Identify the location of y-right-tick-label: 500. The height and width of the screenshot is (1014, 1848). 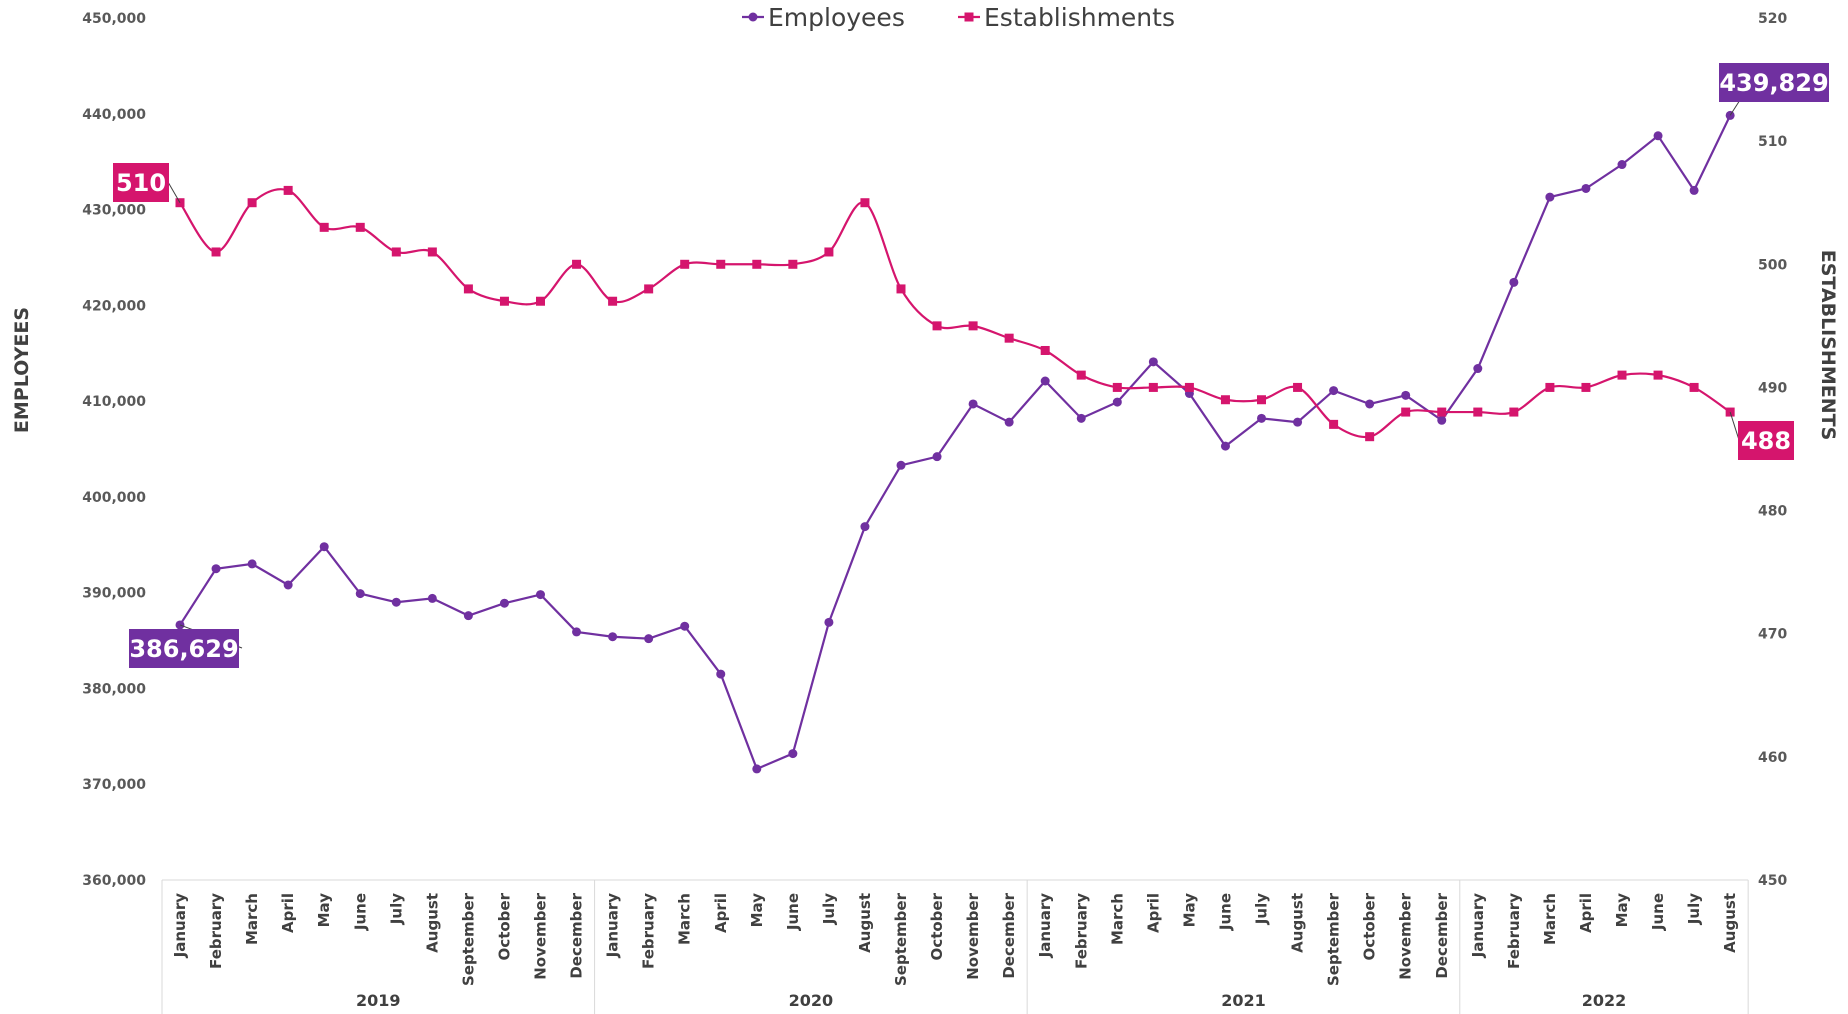
(1772, 265).